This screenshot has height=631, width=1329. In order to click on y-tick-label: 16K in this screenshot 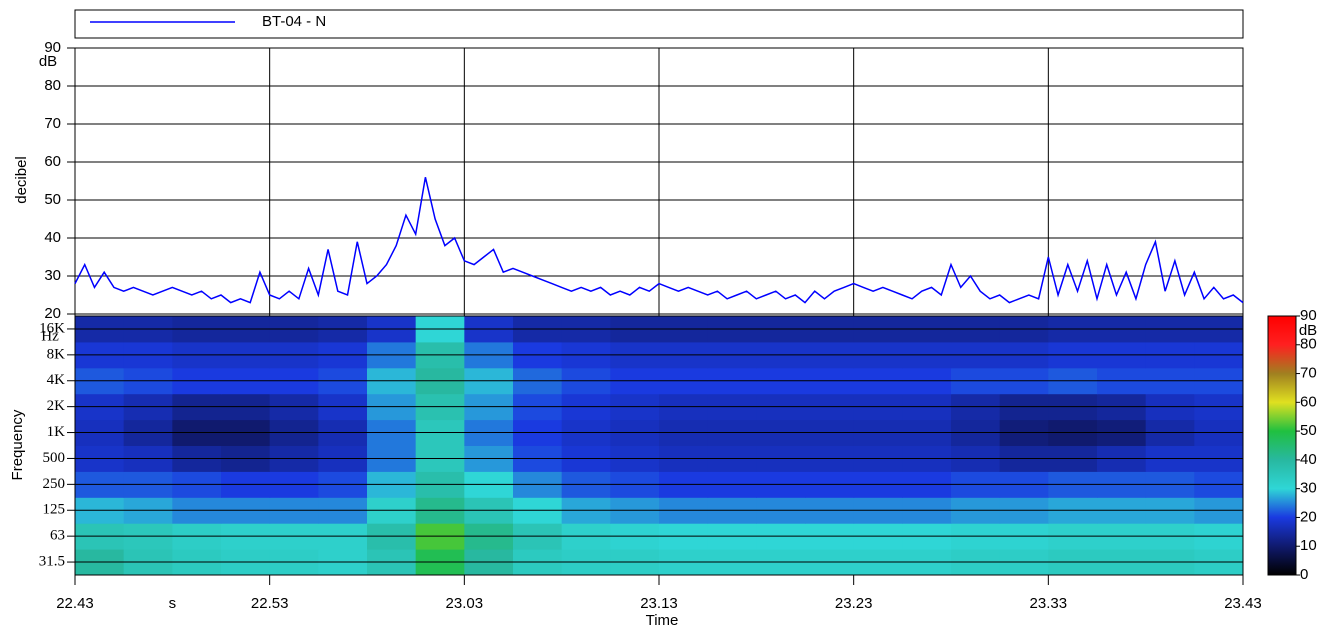, I will do `click(52, 328)`.